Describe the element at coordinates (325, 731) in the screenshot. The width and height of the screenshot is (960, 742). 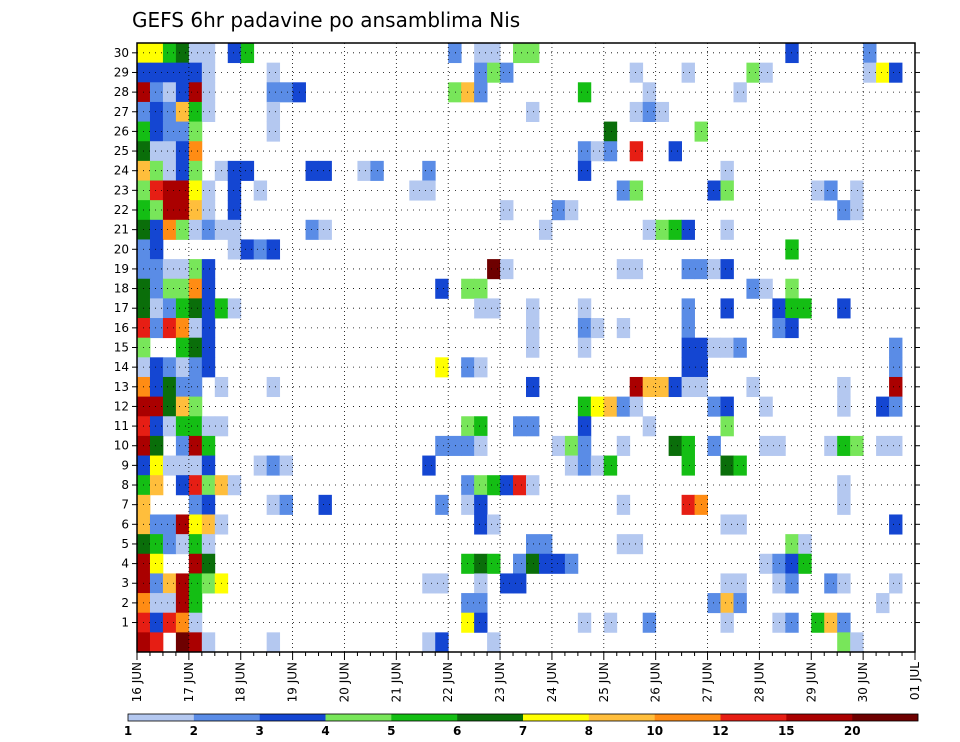
I see `colorbar-label: 4` at that location.